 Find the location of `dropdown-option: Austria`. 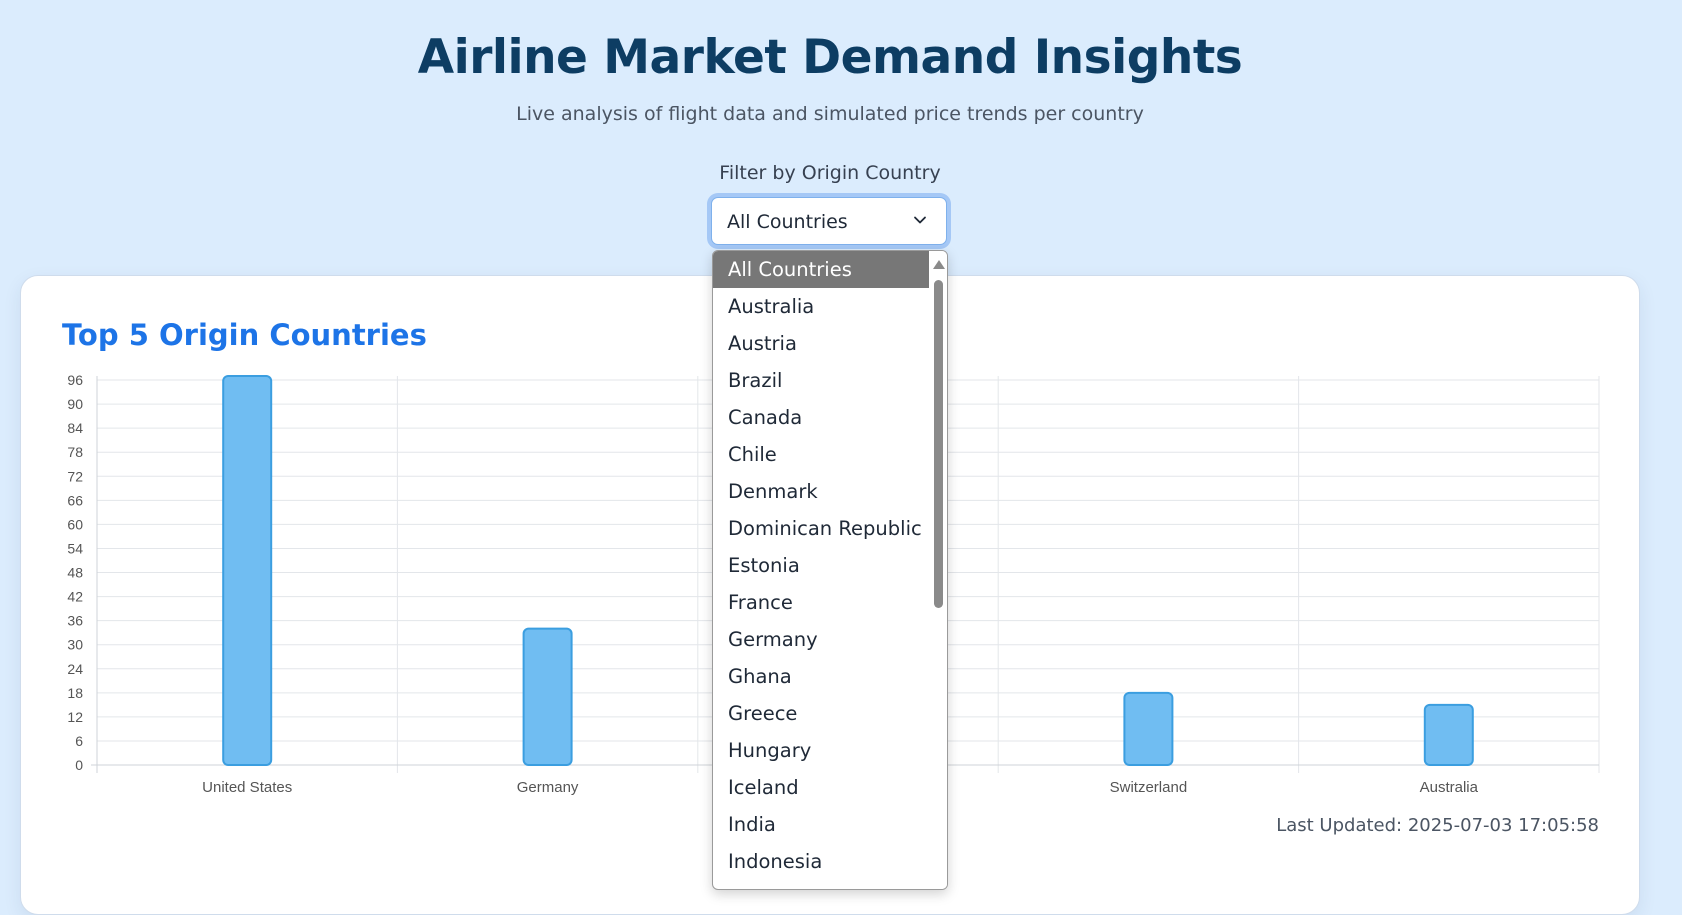

dropdown-option: Austria is located at coordinates (762, 343).